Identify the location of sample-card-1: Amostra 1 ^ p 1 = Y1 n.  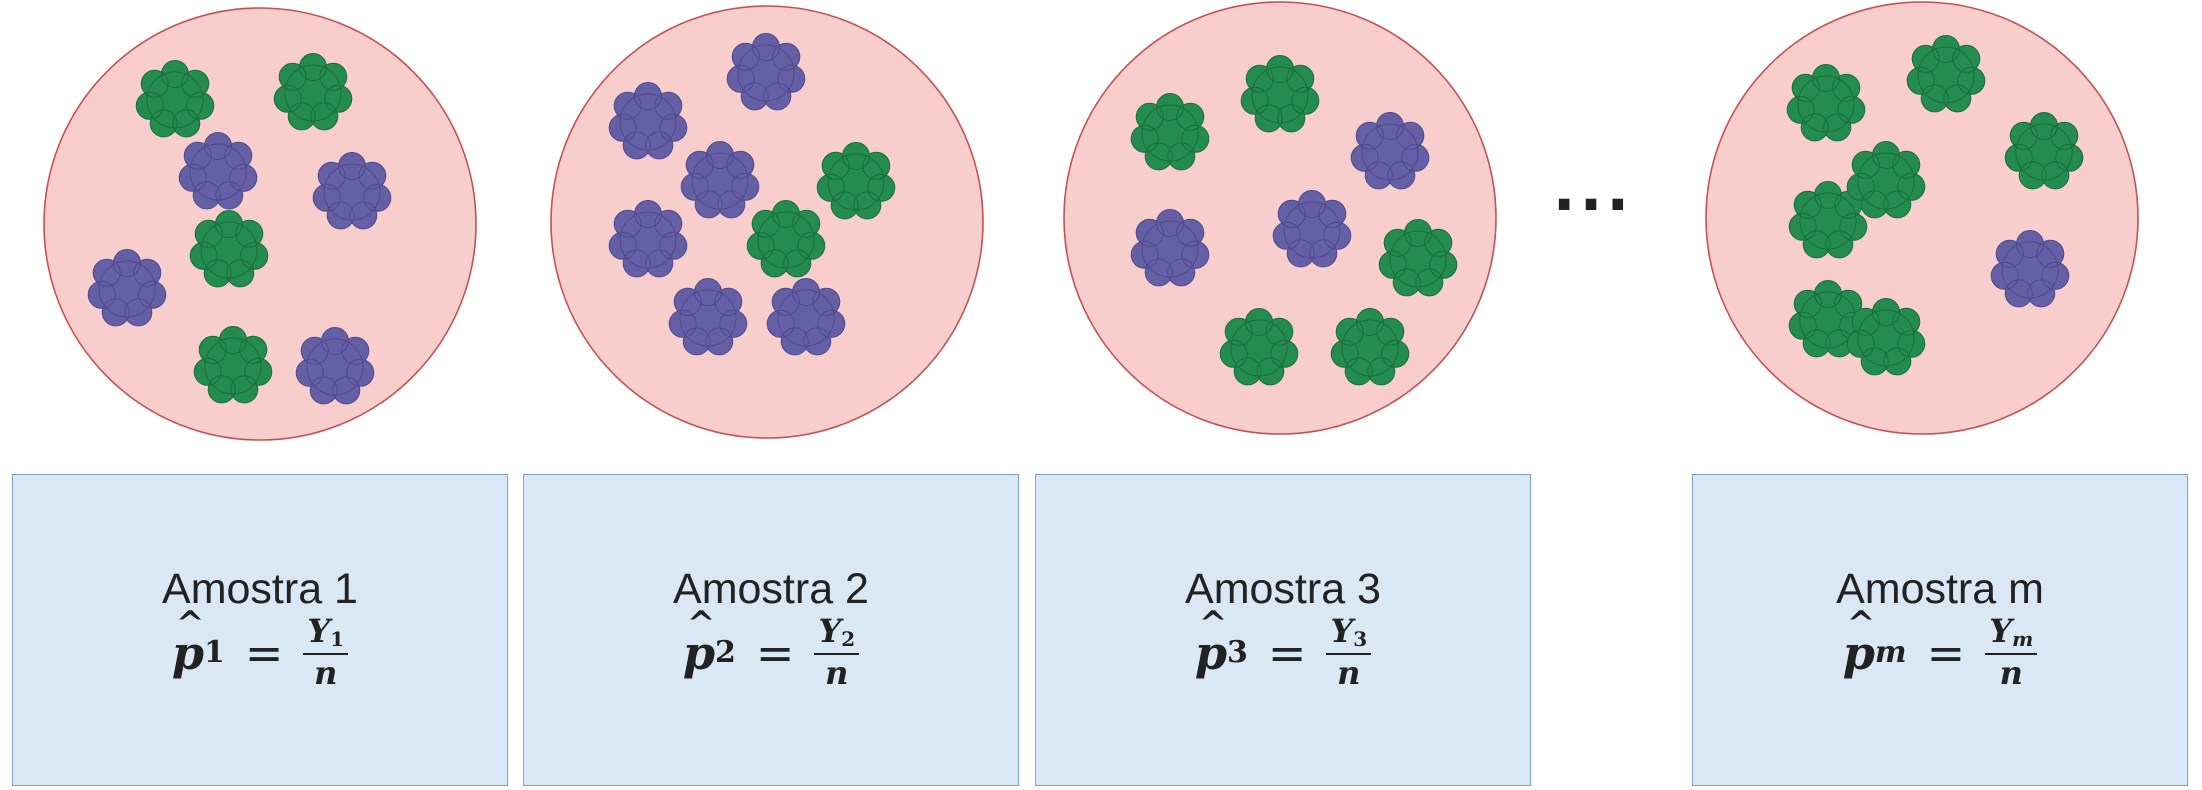
(260, 630).